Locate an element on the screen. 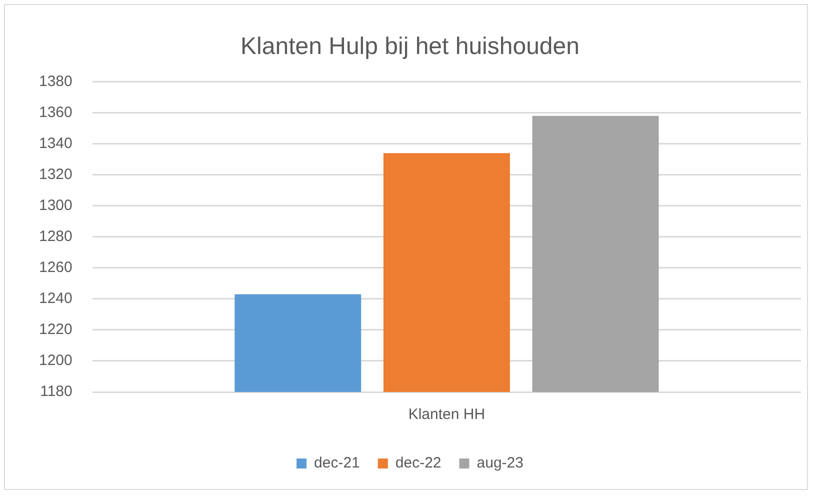  y-tick-label: 1320 is located at coordinates (55, 174).